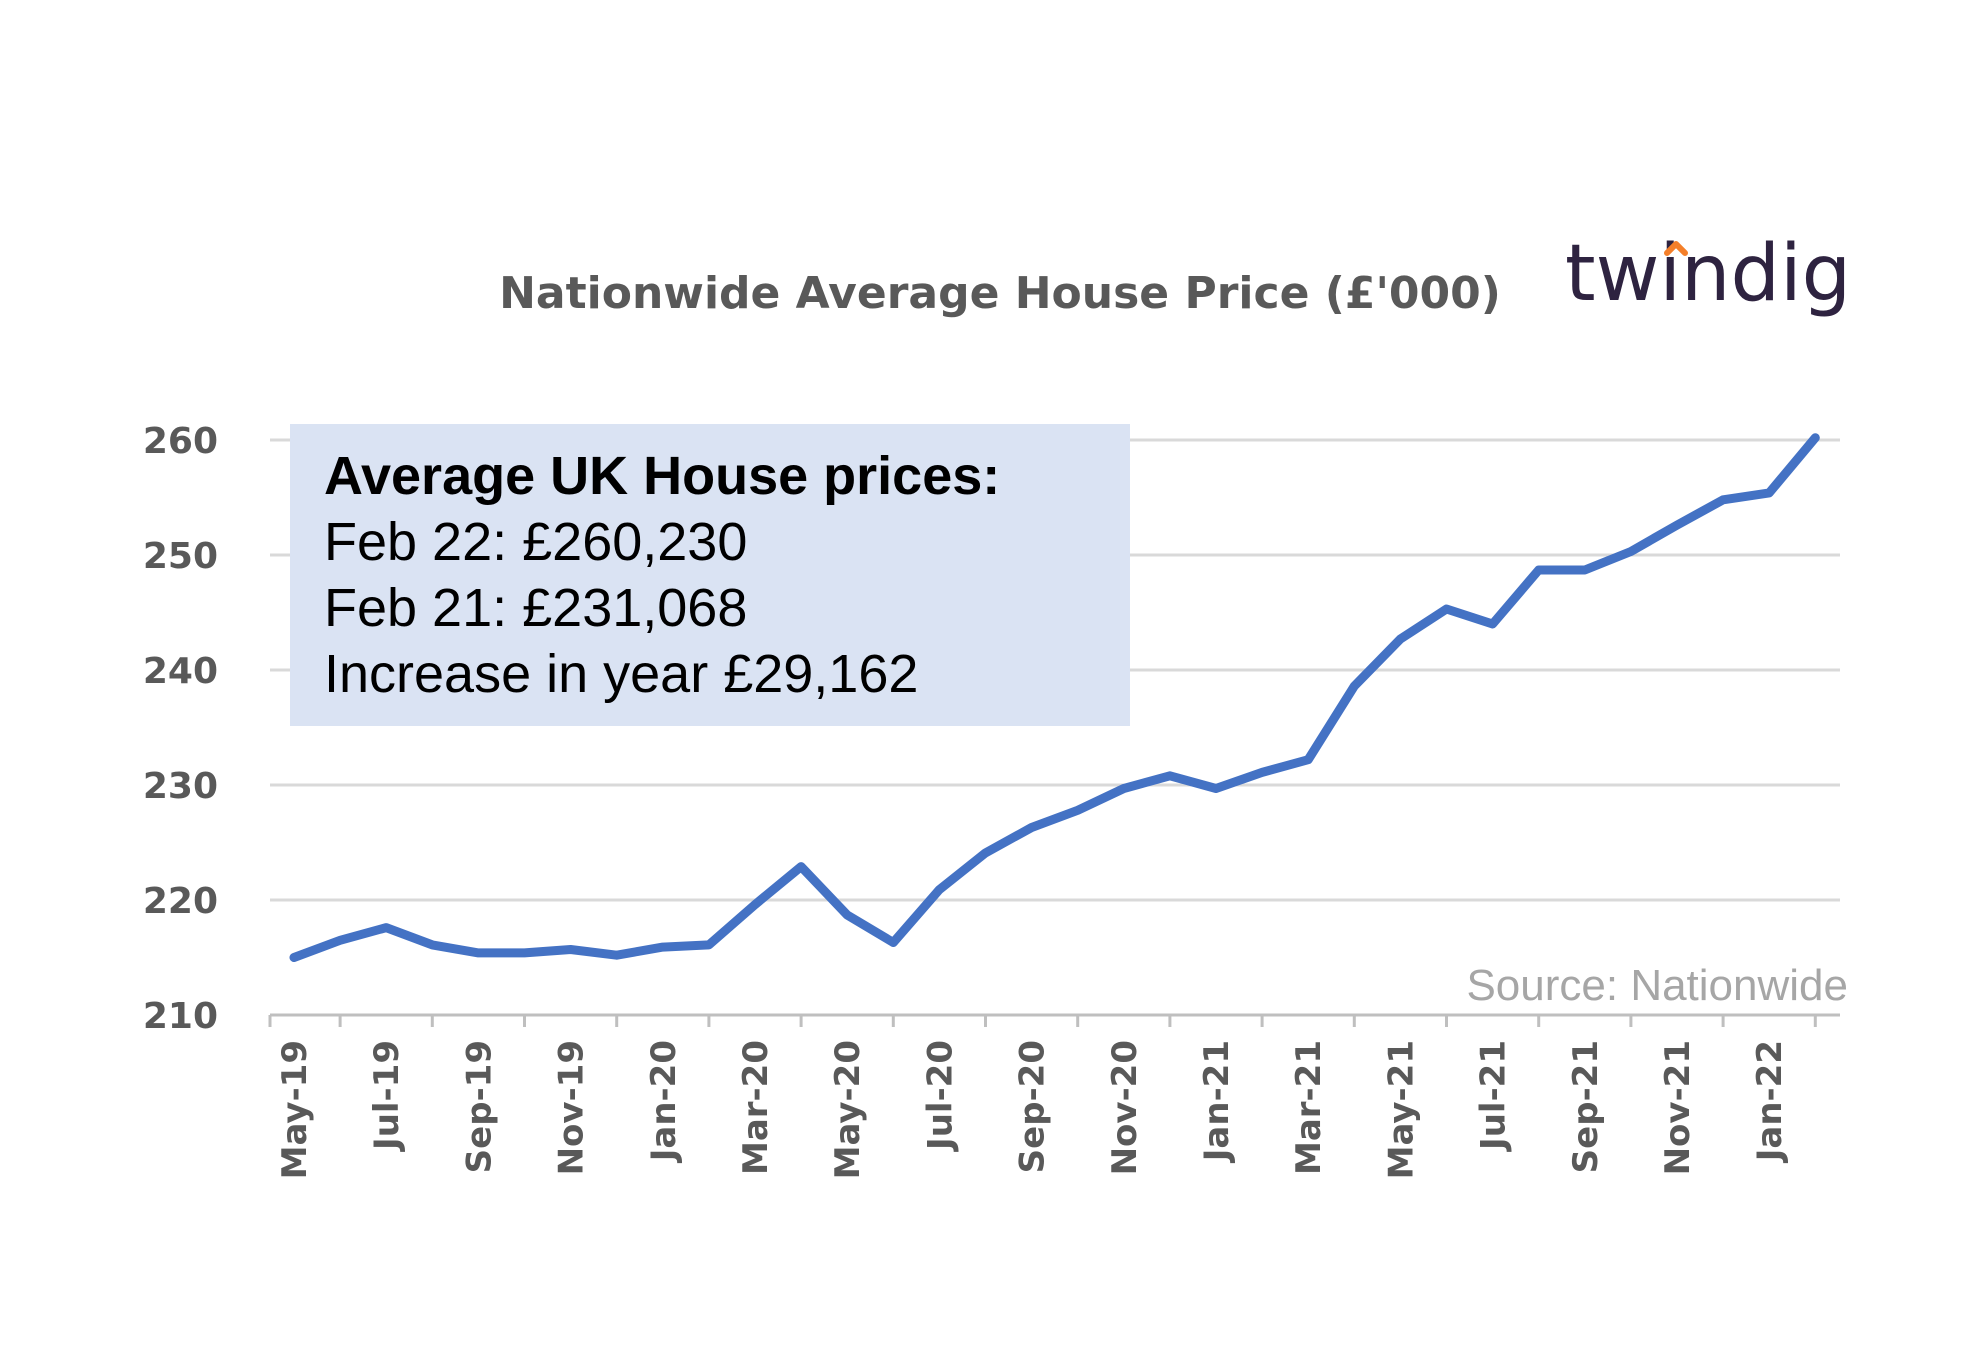 The width and height of the screenshot is (1984, 1366). Describe the element at coordinates (1217, 1101) in the screenshot. I see `x-tick-label: Jan-21` at that location.